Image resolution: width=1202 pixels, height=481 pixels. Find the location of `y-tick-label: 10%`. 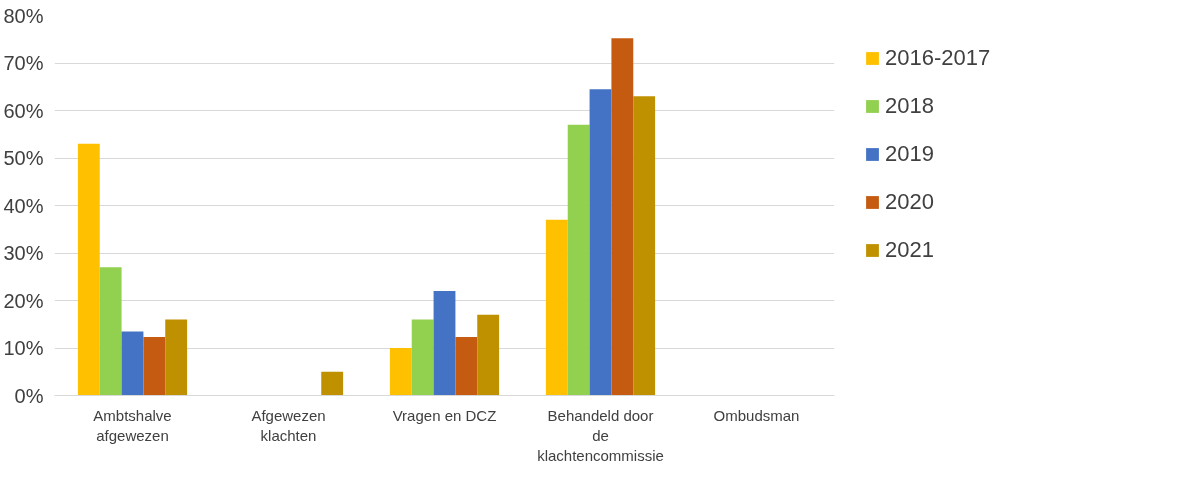

y-tick-label: 10% is located at coordinates (23, 348).